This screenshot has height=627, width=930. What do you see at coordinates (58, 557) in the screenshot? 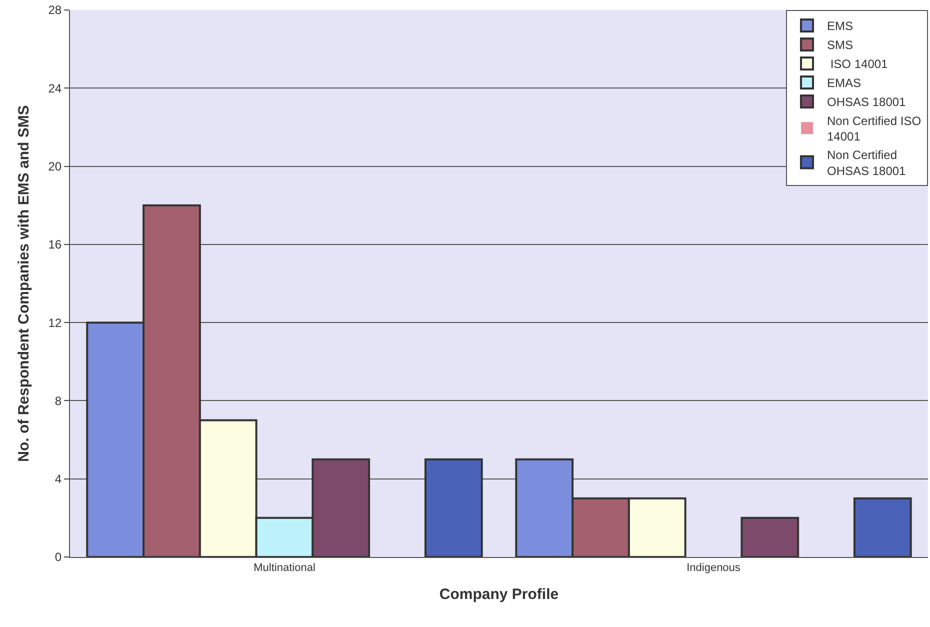
I see `y-tick-label: 0` at bounding box center [58, 557].